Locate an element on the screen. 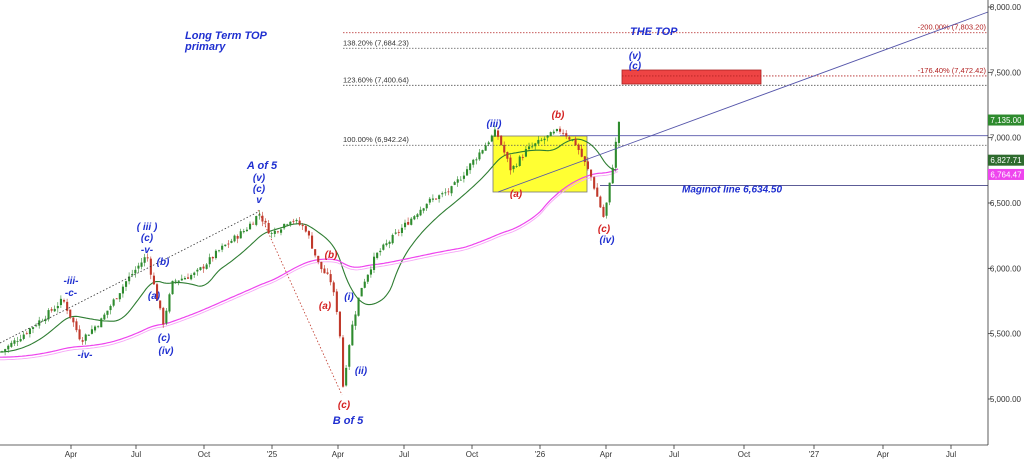 The height and width of the screenshot is (459, 1024). wave-label: (v) is located at coordinates (259, 178).